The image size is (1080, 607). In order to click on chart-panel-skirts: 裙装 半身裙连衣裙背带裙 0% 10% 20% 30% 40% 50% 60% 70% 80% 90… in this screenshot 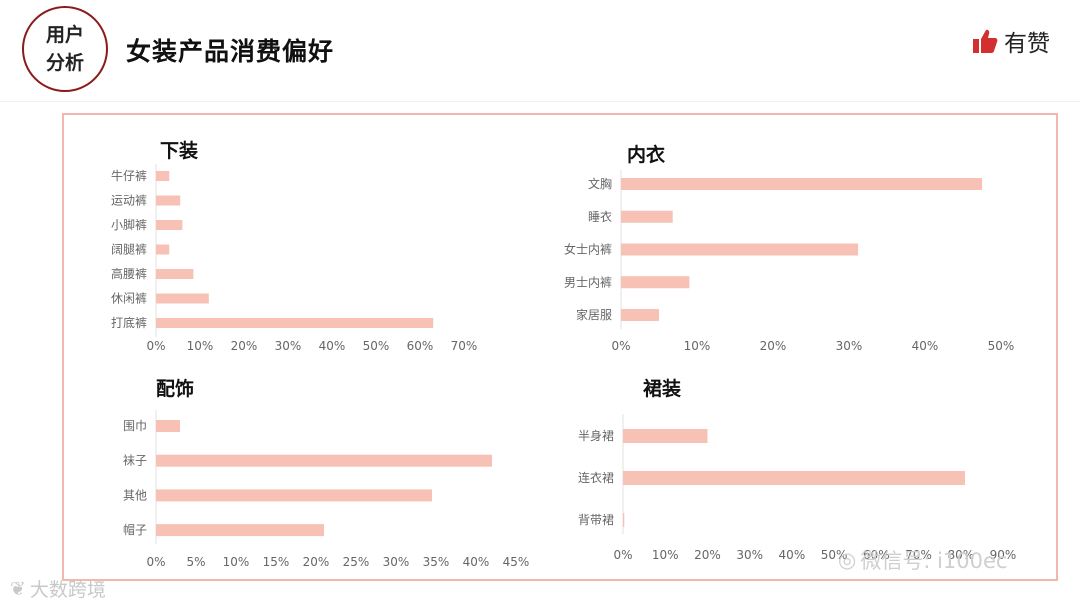, I will do `click(790, 470)`.